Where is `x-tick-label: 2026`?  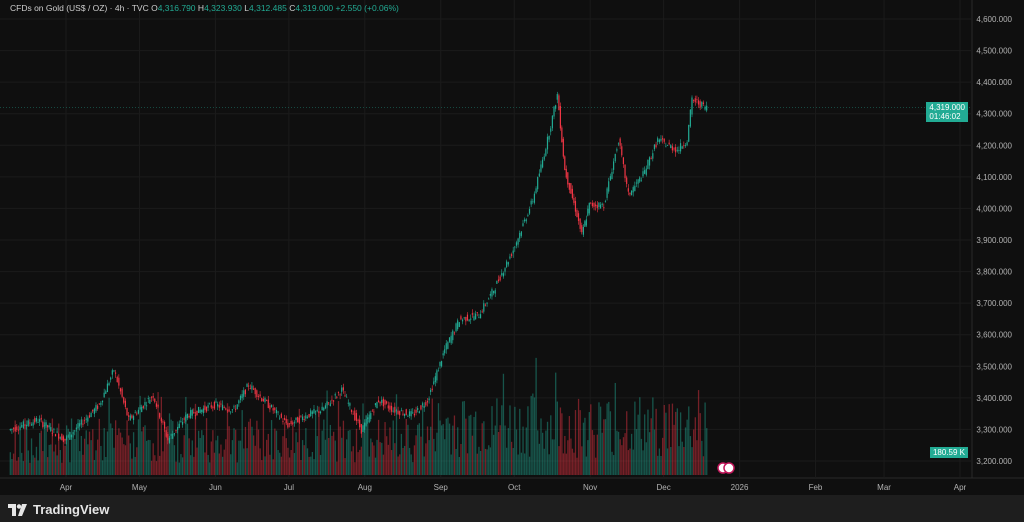
x-tick-label: 2026 is located at coordinates (740, 487).